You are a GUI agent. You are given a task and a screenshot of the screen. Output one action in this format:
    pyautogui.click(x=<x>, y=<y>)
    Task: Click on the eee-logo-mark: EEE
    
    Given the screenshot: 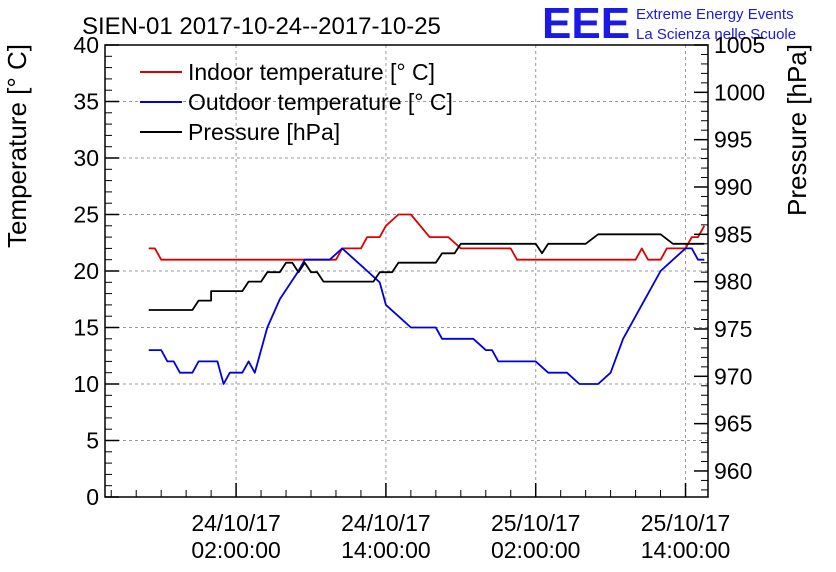 What is the action you would take?
    pyautogui.click(x=586, y=24)
    